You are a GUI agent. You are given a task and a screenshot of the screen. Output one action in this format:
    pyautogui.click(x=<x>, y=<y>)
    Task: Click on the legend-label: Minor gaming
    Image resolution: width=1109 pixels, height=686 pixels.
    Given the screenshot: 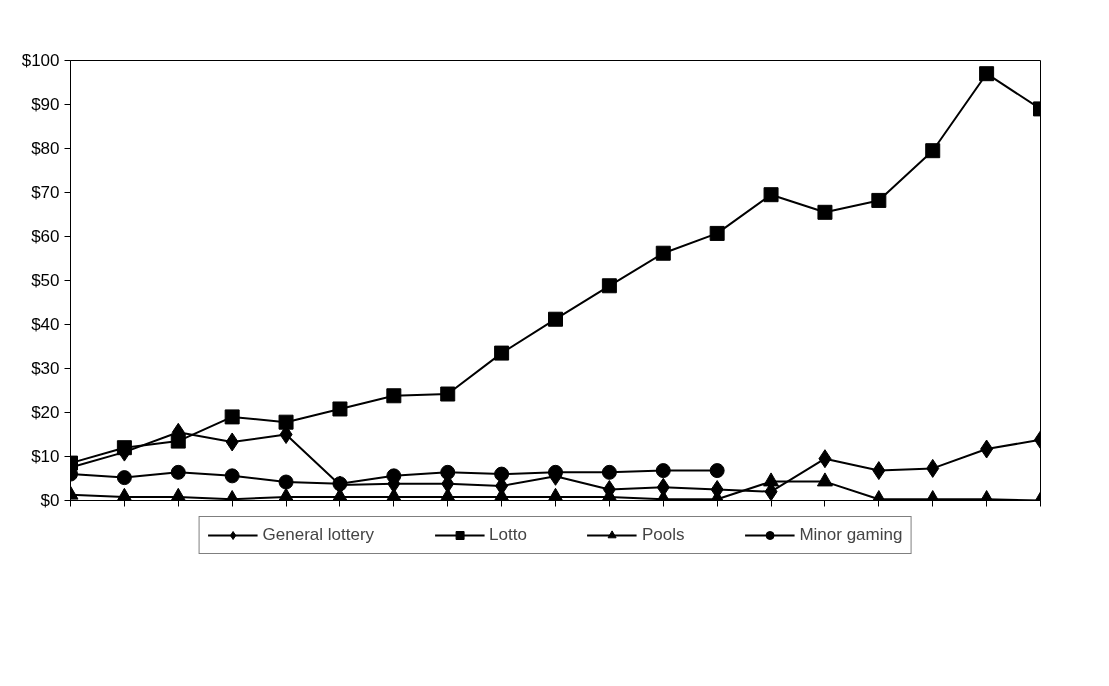 What is the action you would take?
    pyautogui.click(x=851, y=535)
    